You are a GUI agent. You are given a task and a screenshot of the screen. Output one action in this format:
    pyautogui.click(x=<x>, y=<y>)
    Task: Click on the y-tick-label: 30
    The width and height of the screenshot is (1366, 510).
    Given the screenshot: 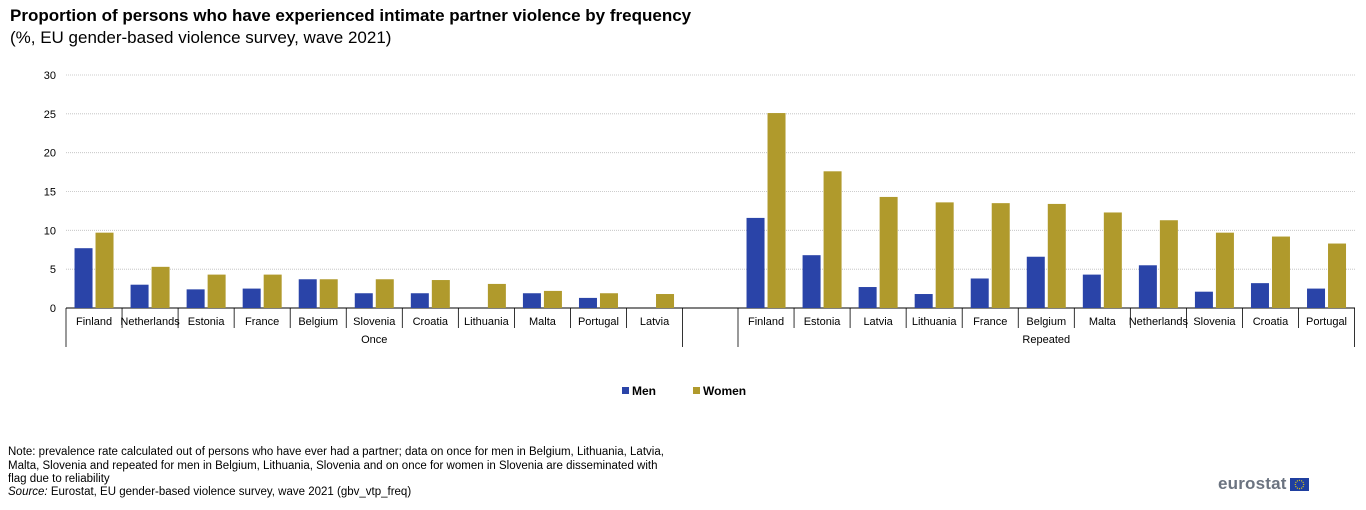 What is the action you would take?
    pyautogui.click(x=50, y=76)
    